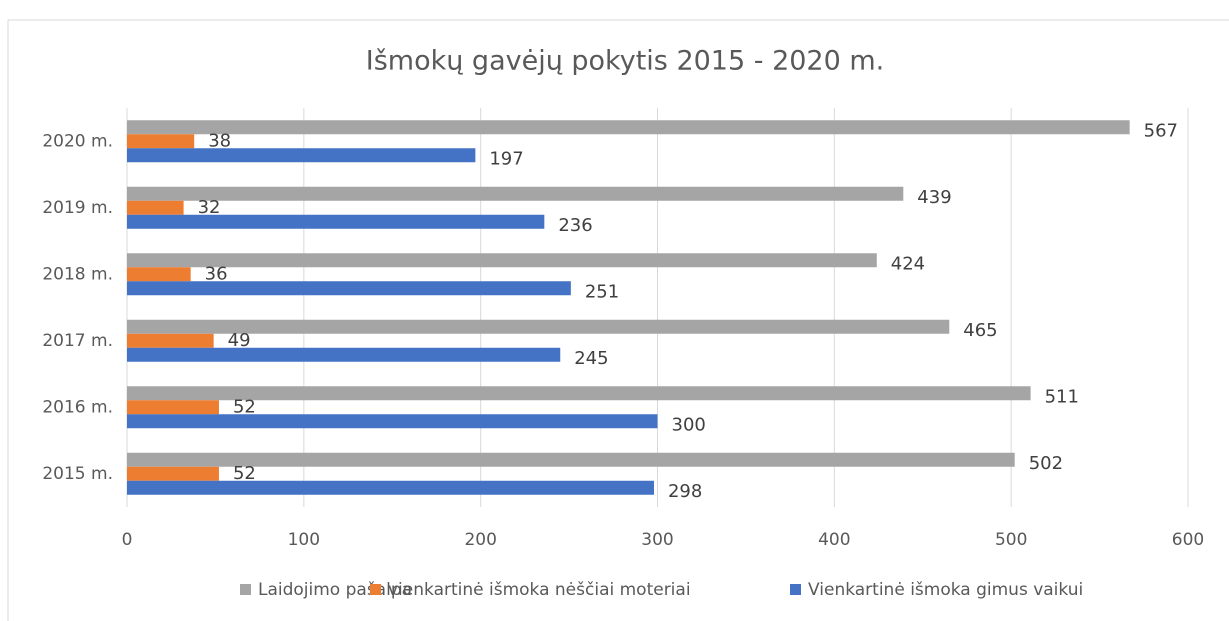  Describe the element at coordinates (77, 274) in the screenshot. I see `y-tick-label: 2018 m.` at that location.